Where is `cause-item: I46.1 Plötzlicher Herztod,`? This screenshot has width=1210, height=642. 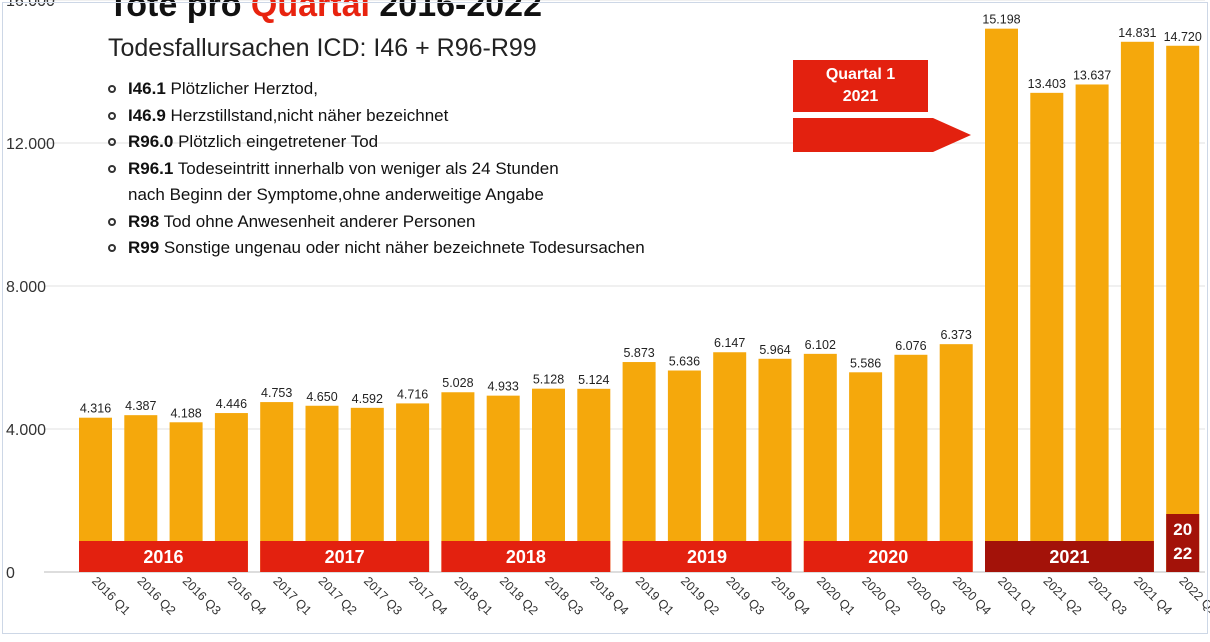
cause-item: I46.1 Plötzlicher Herztod, is located at coordinates (376, 89).